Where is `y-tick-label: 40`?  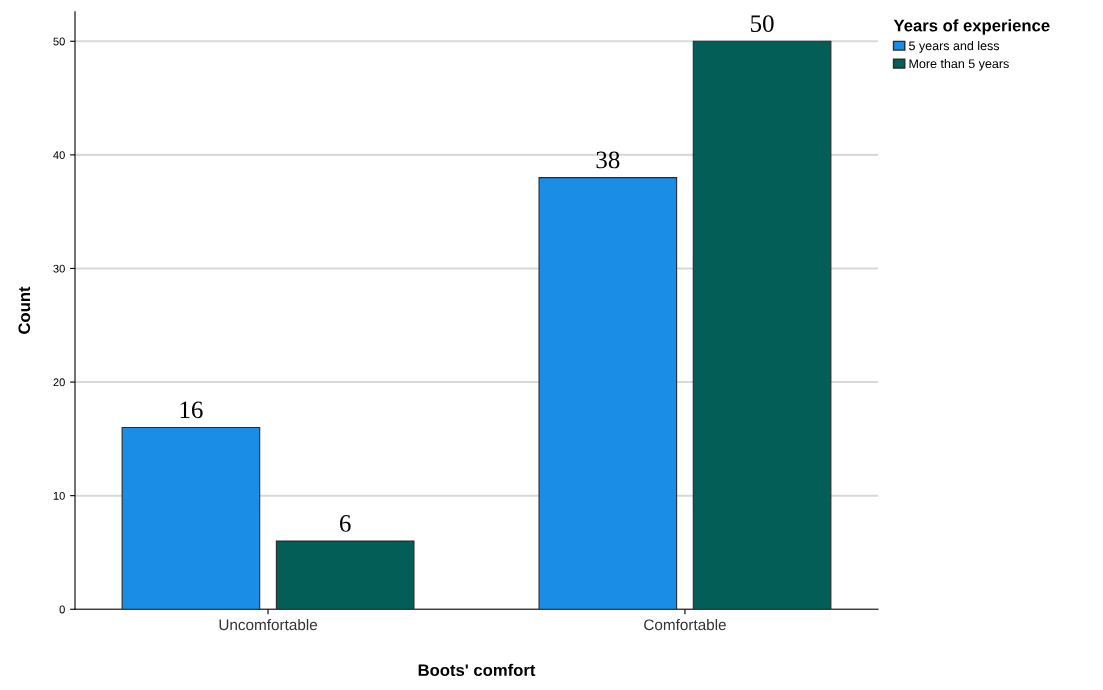 y-tick-label: 40 is located at coordinates (59, 155).